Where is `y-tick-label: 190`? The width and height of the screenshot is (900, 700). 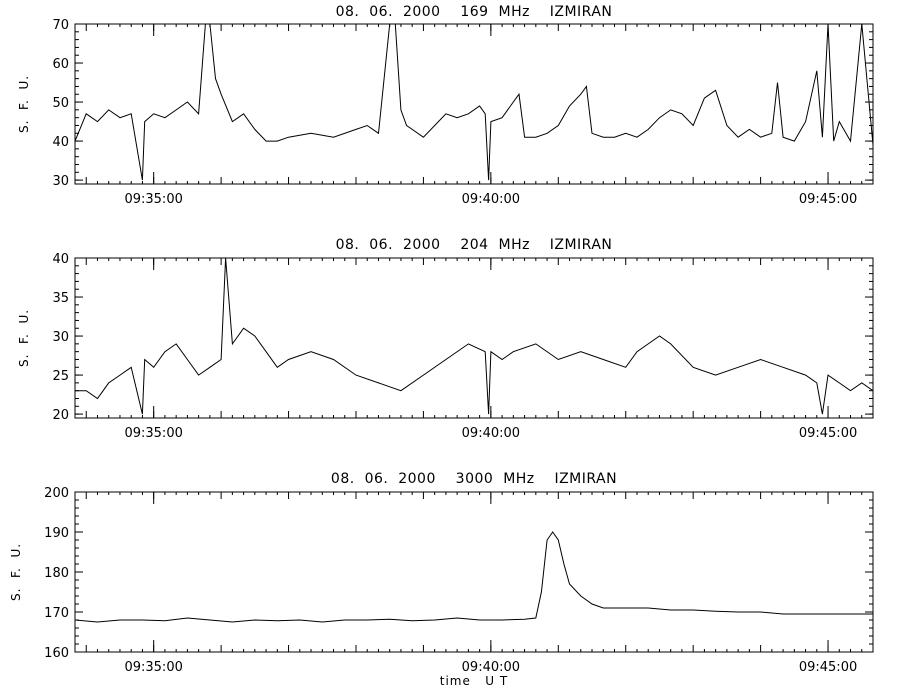 y-tick-label: 190 is located at coordinates (56, 533).